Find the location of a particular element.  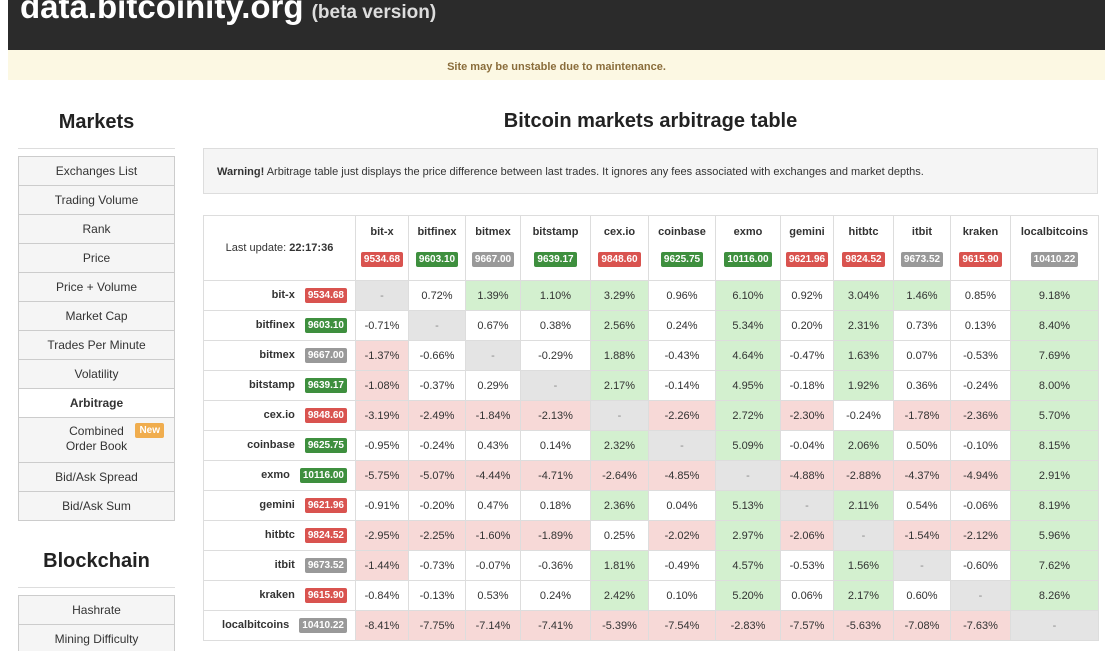

table-cell: 0.53% is located at coordinates (493, 595).